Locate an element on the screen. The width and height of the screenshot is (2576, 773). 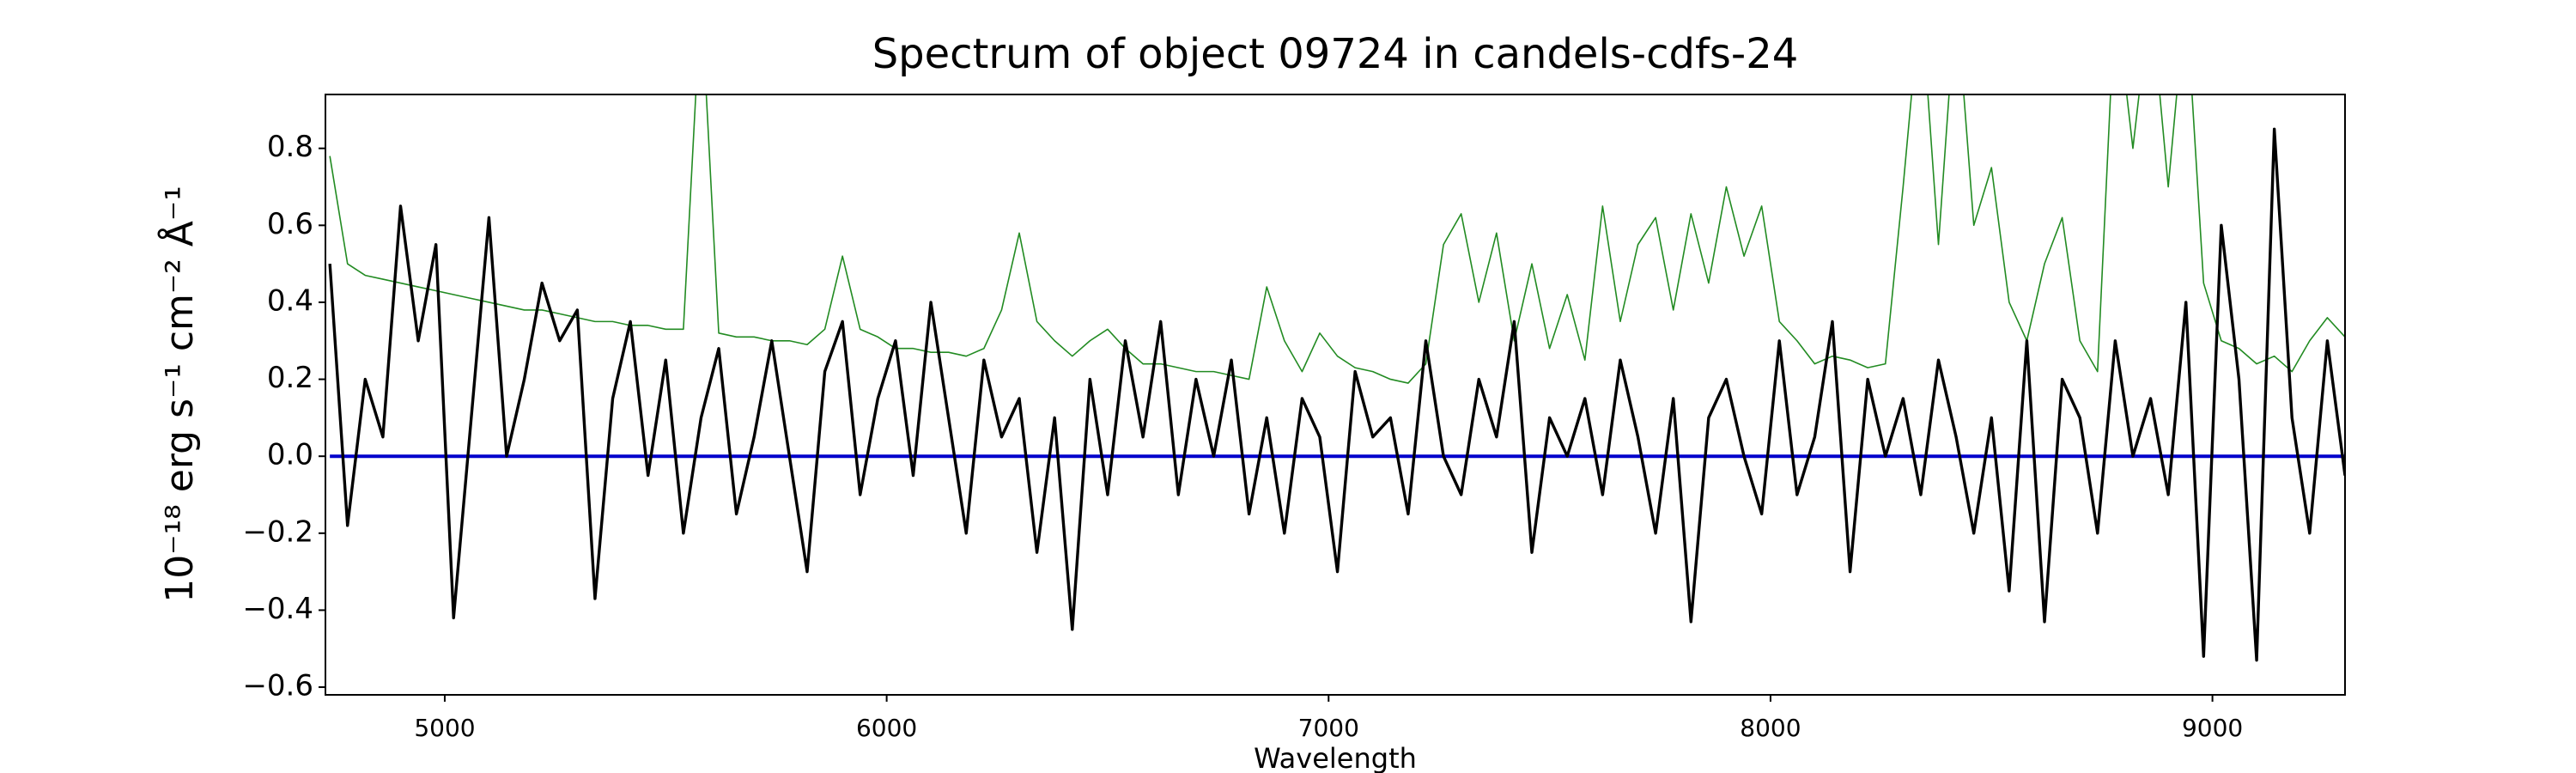
y-tick-label: −0.2 is located at coordinates (278, 531).